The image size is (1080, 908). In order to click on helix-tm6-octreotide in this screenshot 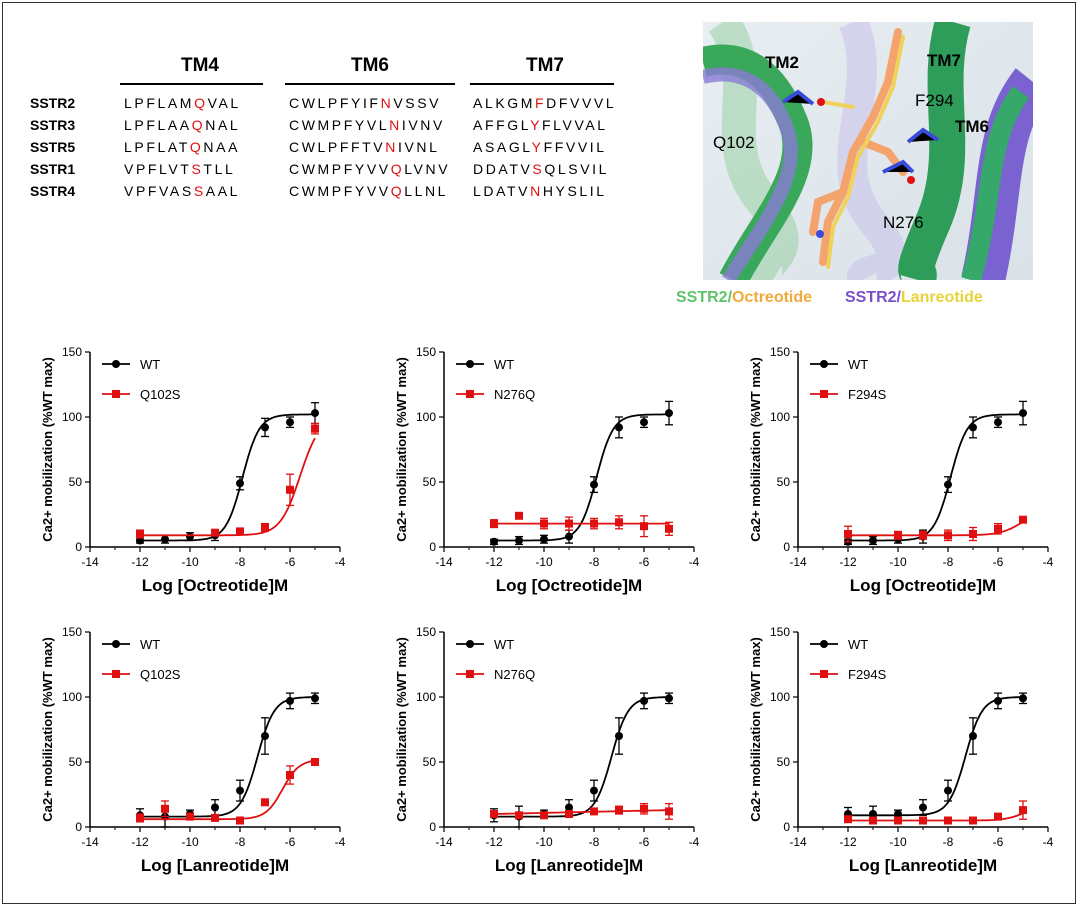, I will do `click(995, 183)`.